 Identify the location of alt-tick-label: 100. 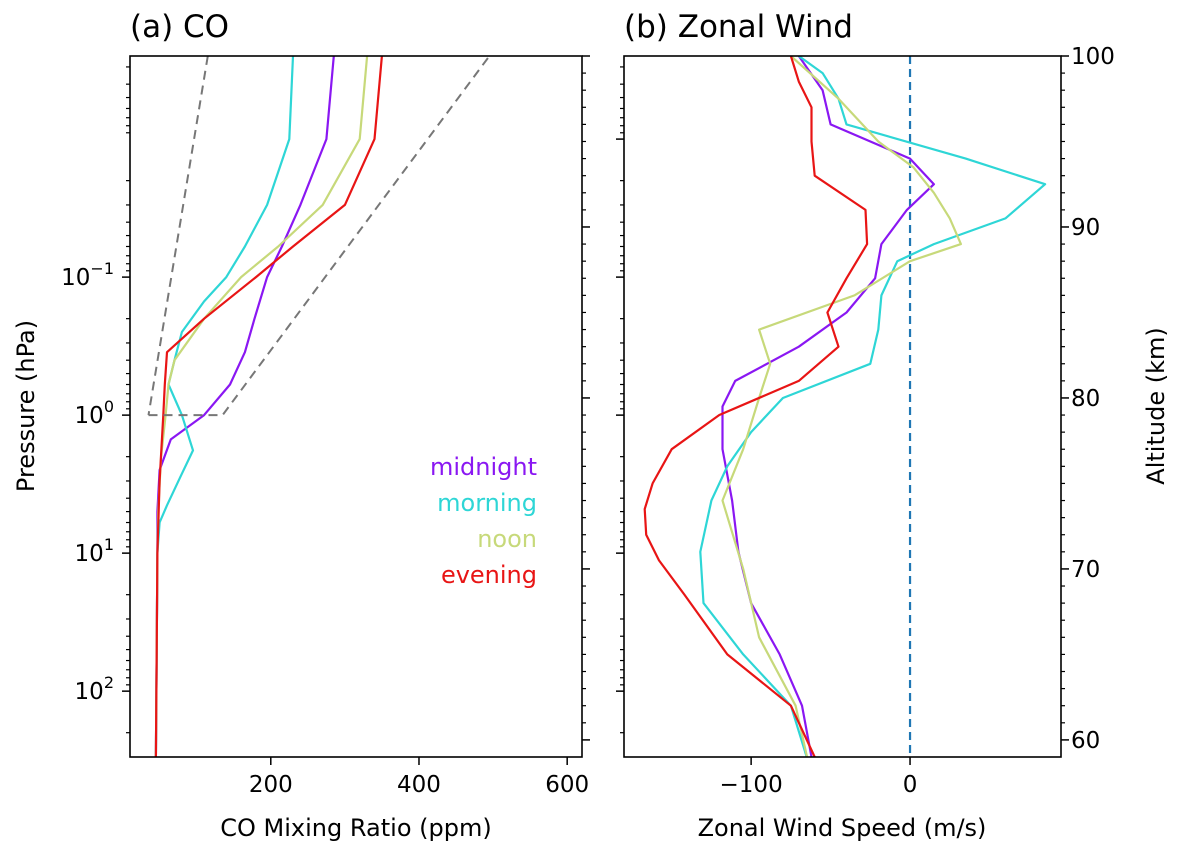
(1093, 57).